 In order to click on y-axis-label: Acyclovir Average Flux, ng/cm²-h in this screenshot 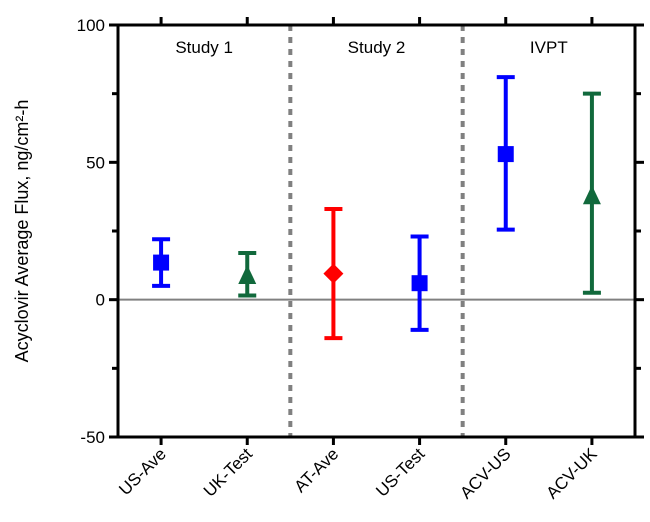, I will do `click(22, 231)`.